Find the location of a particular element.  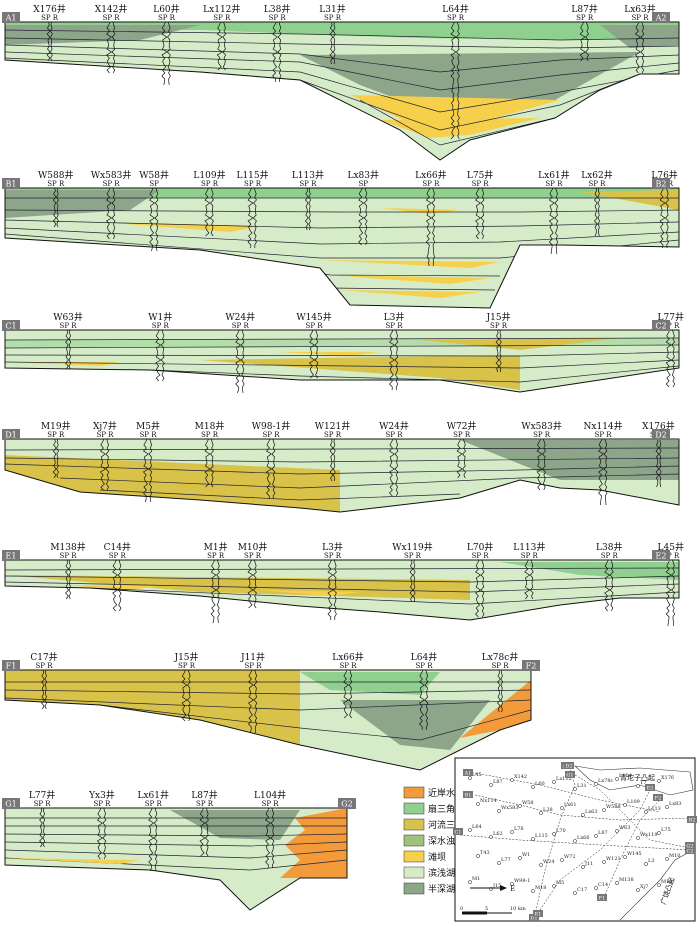

svg-text: Lx78c is located at coordinates (606, 781).